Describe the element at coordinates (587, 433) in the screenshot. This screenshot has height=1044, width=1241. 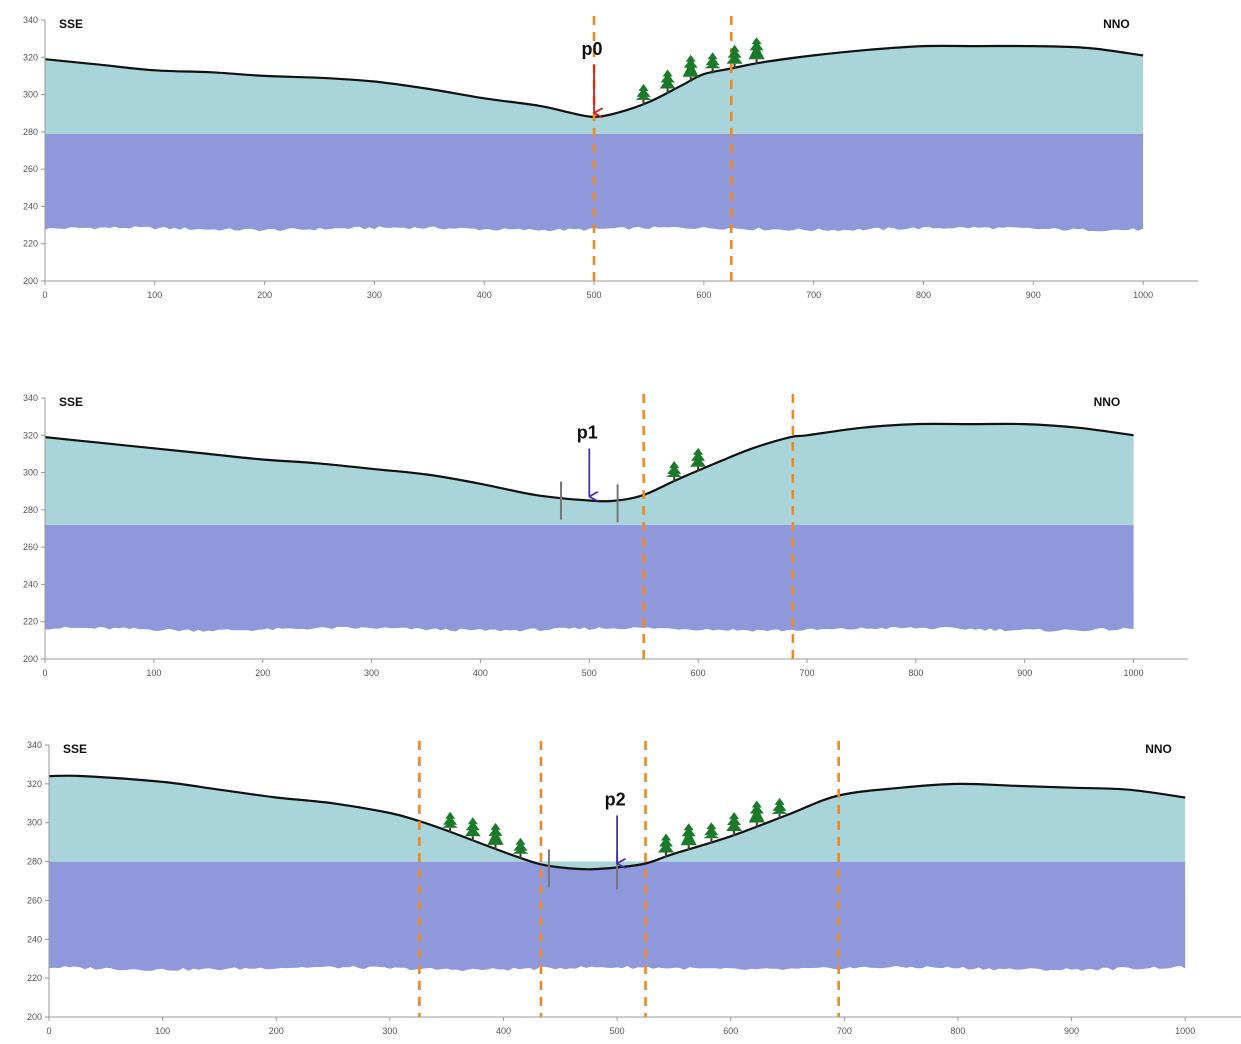
I see `profile-label: p1` at that location.